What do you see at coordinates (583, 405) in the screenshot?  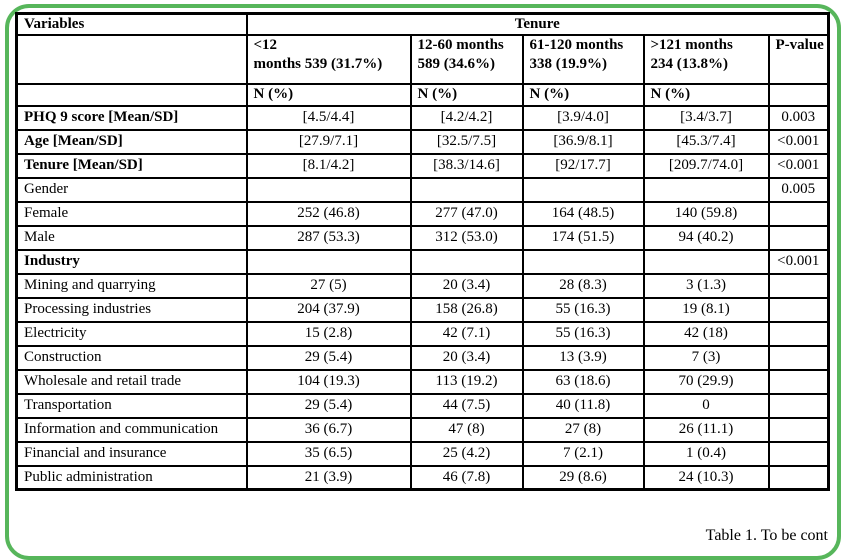 I see `table-cell: 40 (11.8)` at bounding box center [583, 405].